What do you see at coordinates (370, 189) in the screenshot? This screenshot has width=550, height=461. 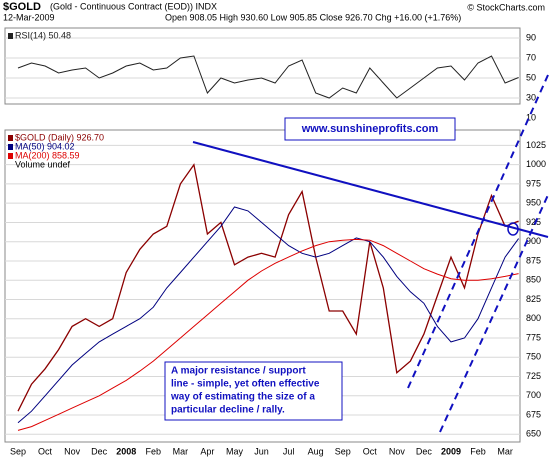 I see `resistance-line` at bounding box center [370, 189].